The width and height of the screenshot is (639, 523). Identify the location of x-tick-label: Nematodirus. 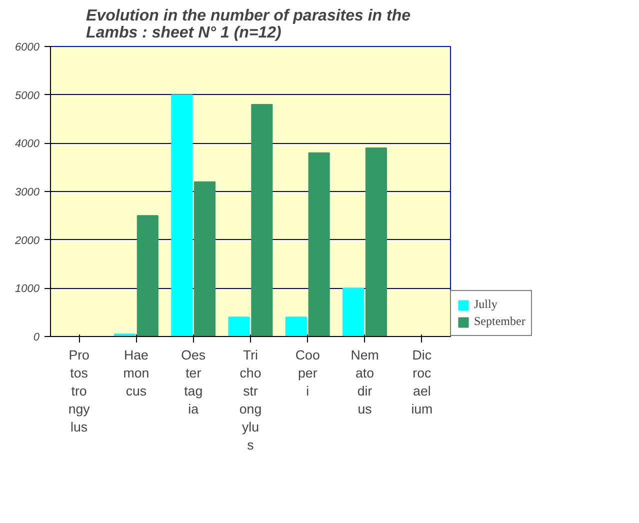
(364, 382).